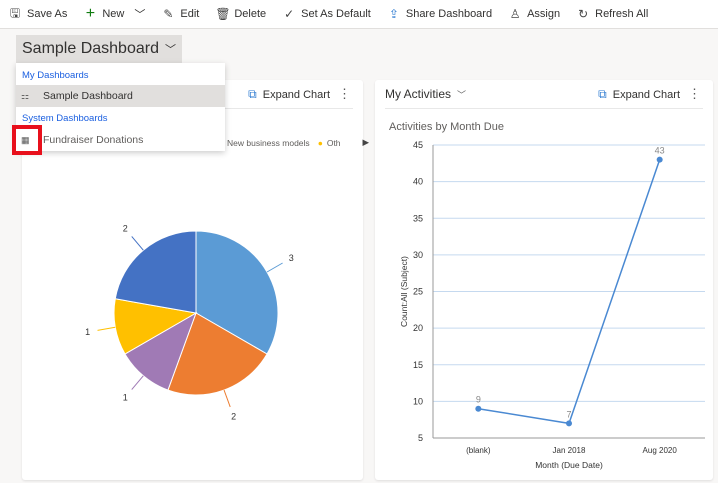 Image resolution: width=718 pixels, height=483 pixels. What do you see at coordinates (478, 450) in the screenshot?
I see `x-tick-label: (blank)` at bounding box center [478, 450].